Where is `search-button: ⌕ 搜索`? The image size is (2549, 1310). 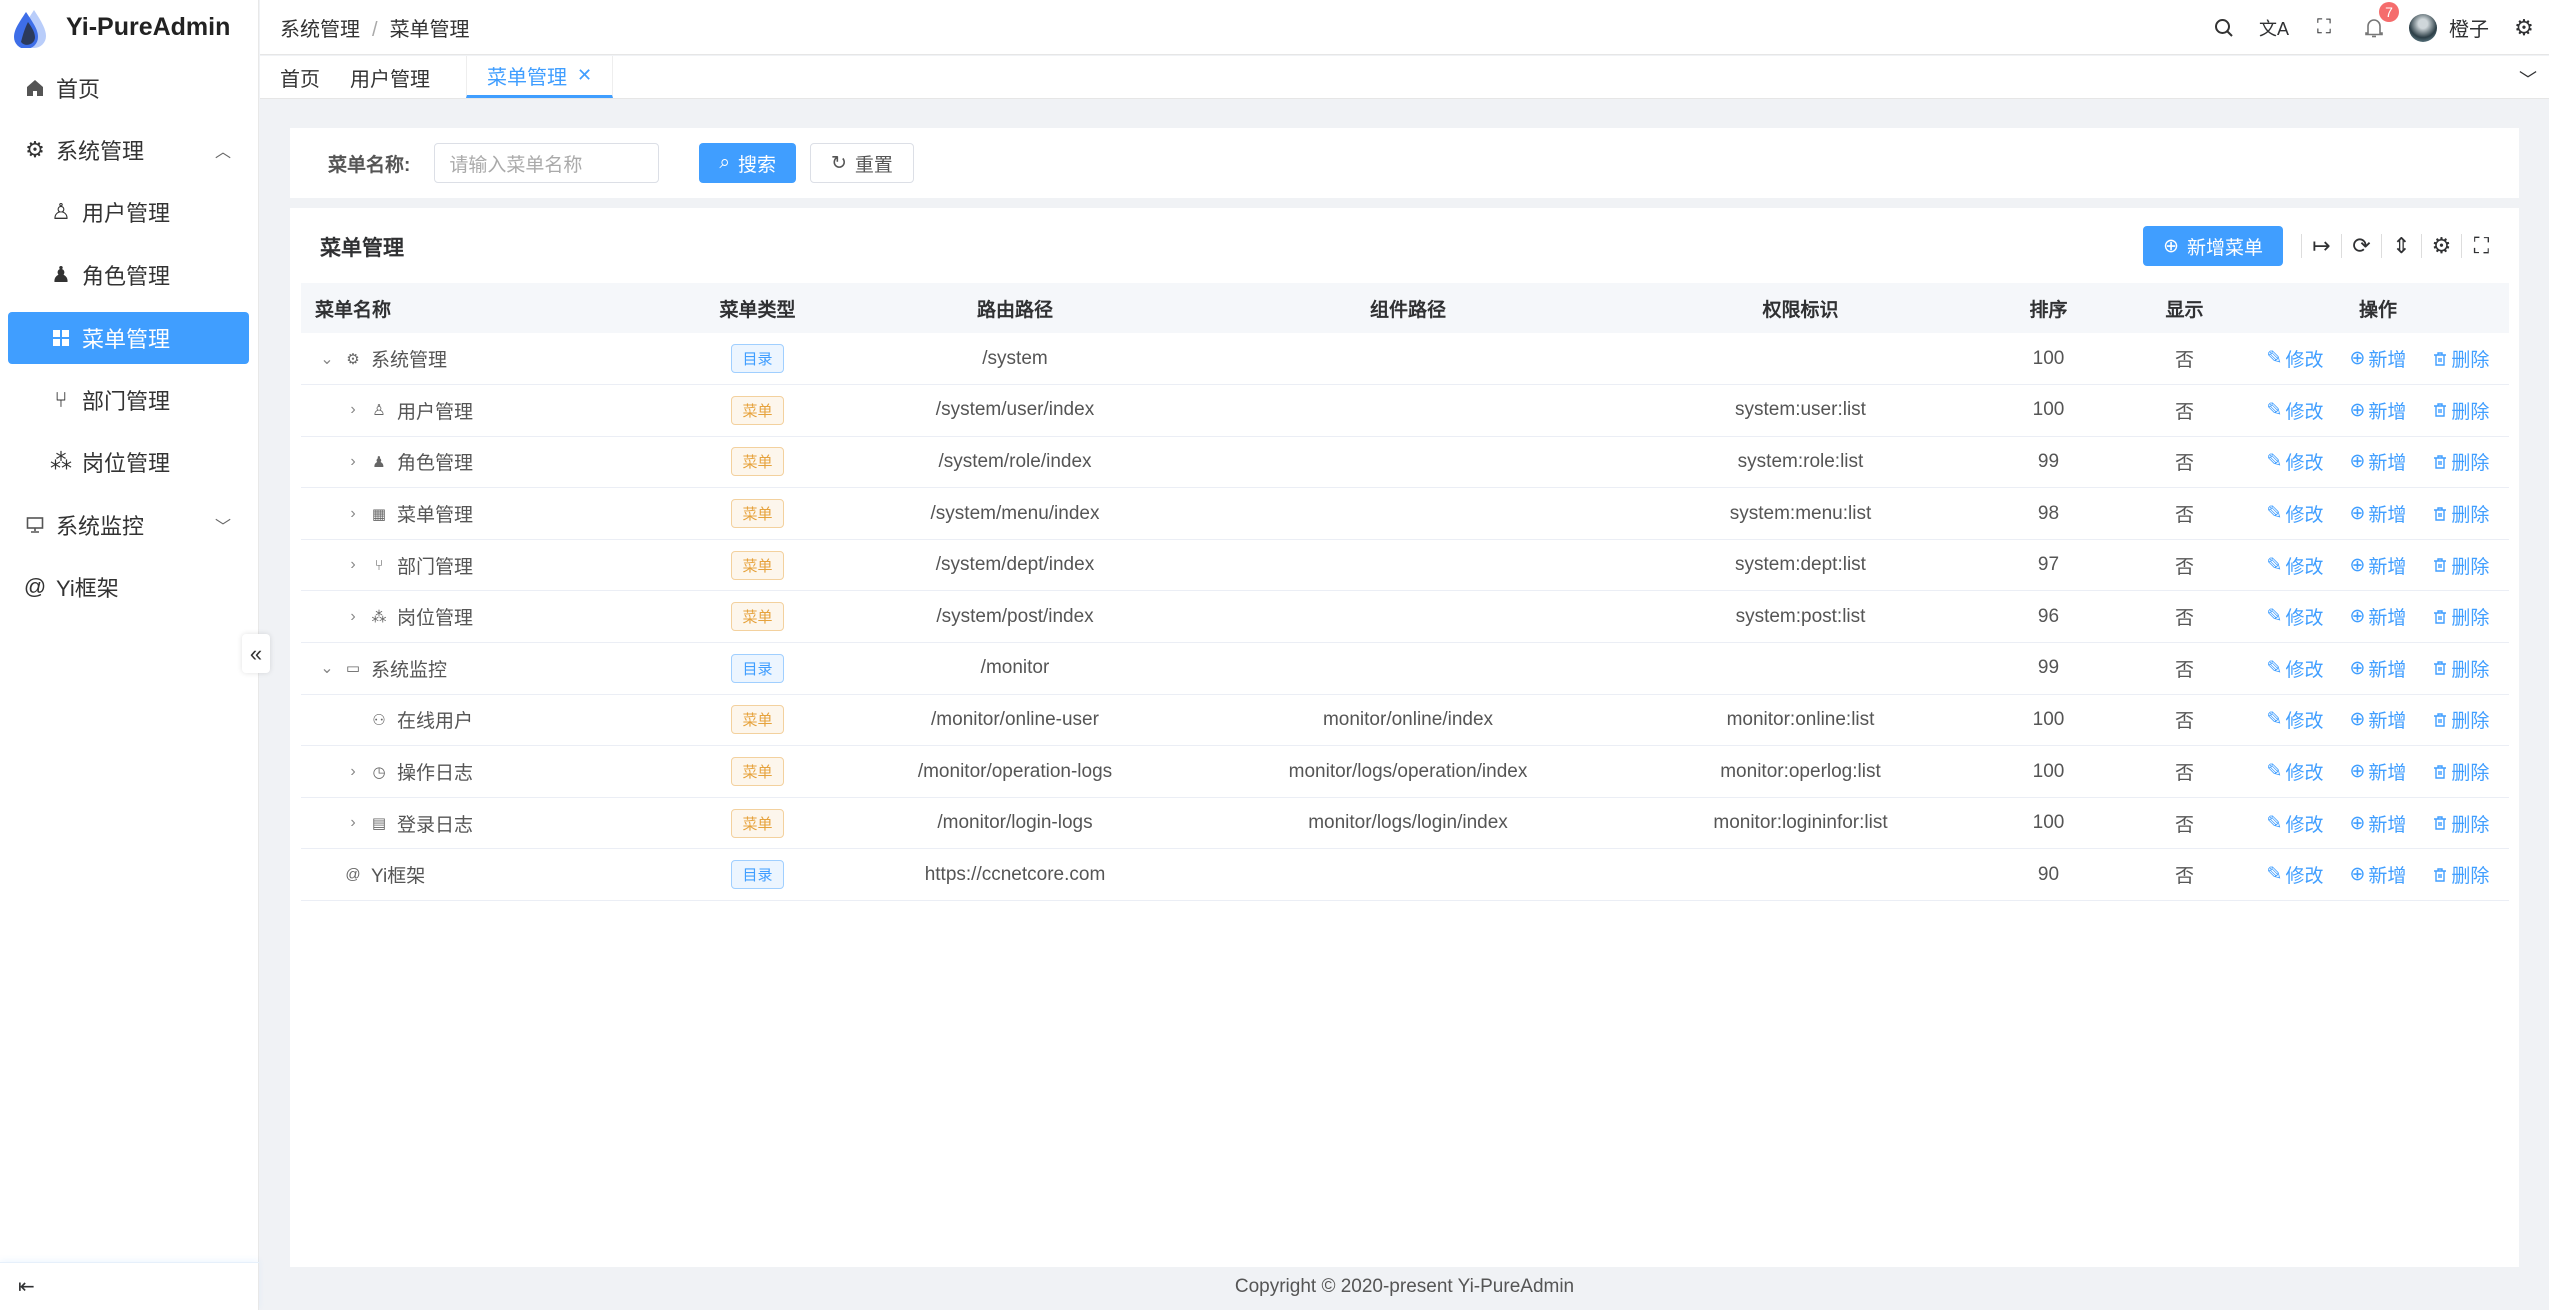
search-button: ⌕ 搜索 is located at coordinates (747, 163).